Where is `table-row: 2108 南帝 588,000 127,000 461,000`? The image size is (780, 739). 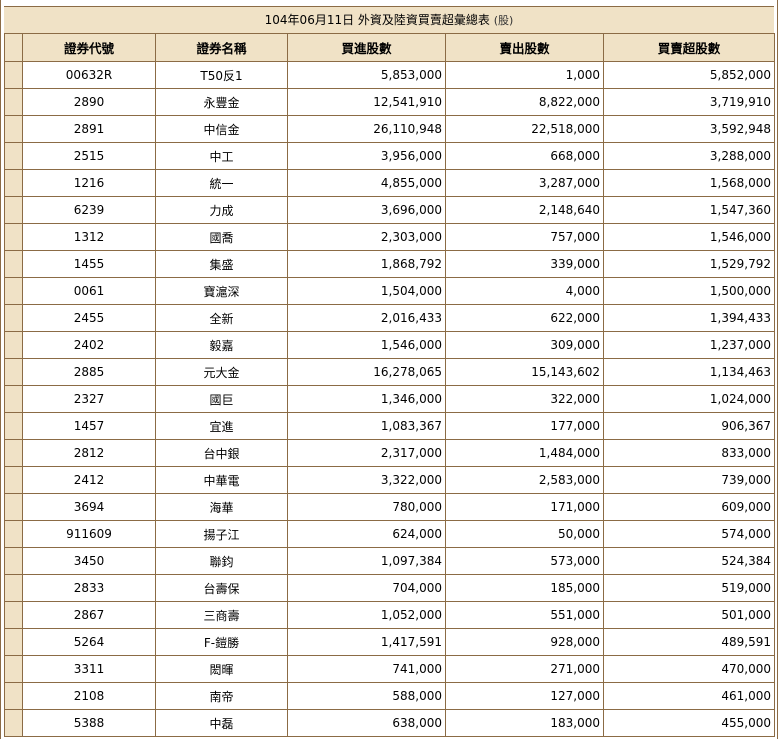
table-row: 2108 南帝 588,000 127,000 461,000 is located at coordinates (389, 696).